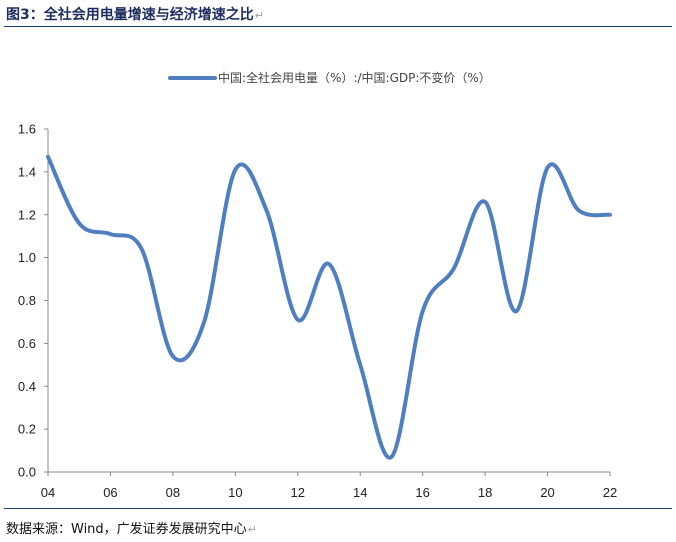 The image size is (676, 542). Describe the element at coordinates (252, 529) in the screenshot. I see `source-return-mark: ↵` at that location.